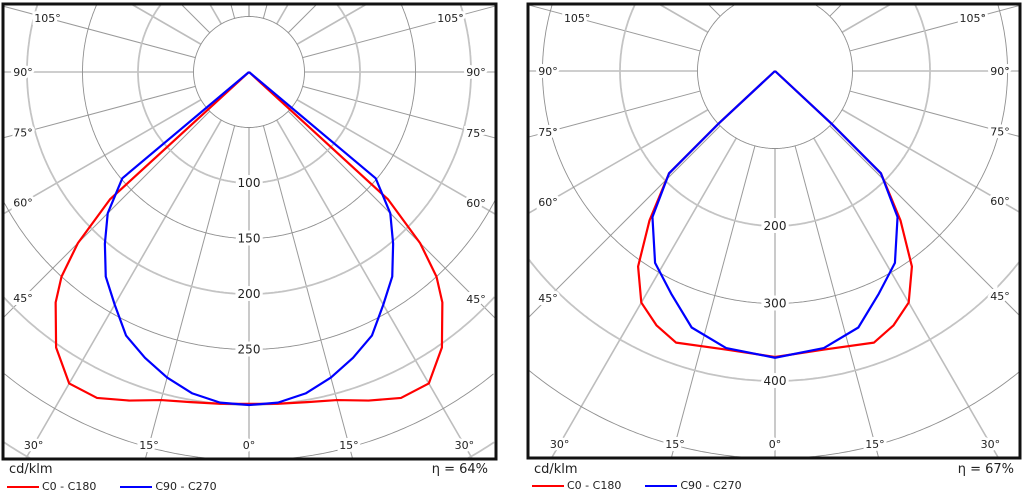  Describe the element at coordinates (637, 485) in the screenshot. I see `legend-right: C0 - C180 C90 - C270` at that location.